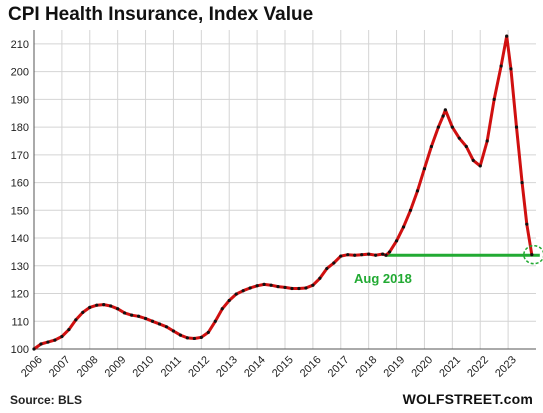 The image size is (543, 413). What do you see at coordinates (20, 239) in the screenshot?
I see `y-tick-label: 140` at bounding box center [20, 239].